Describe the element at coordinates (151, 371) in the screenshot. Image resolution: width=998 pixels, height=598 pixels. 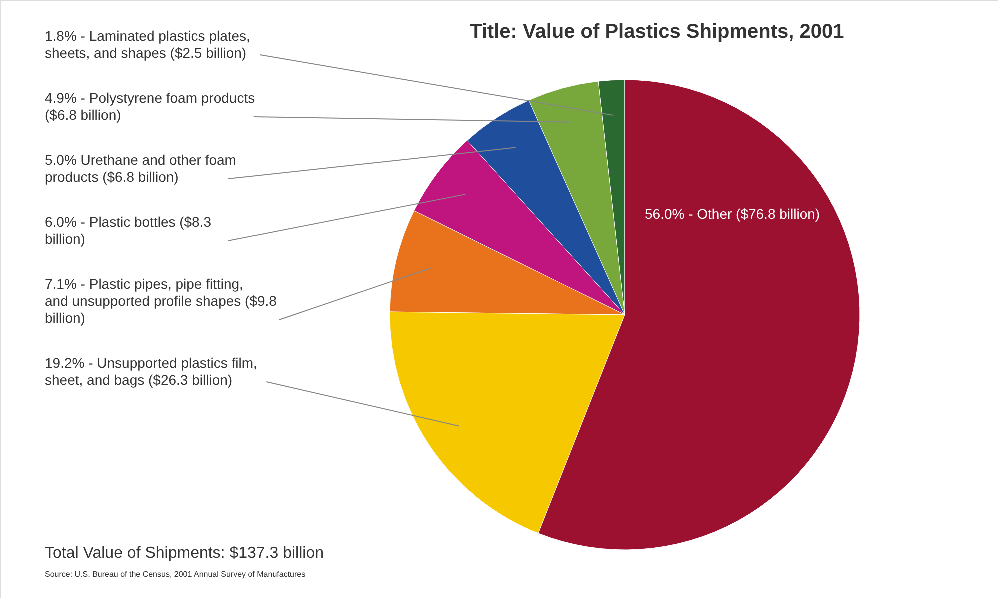
I see `slice-label: 19.2% - Unsupported plastics film, sheet, and bags ($26.3 billion)` at that location.